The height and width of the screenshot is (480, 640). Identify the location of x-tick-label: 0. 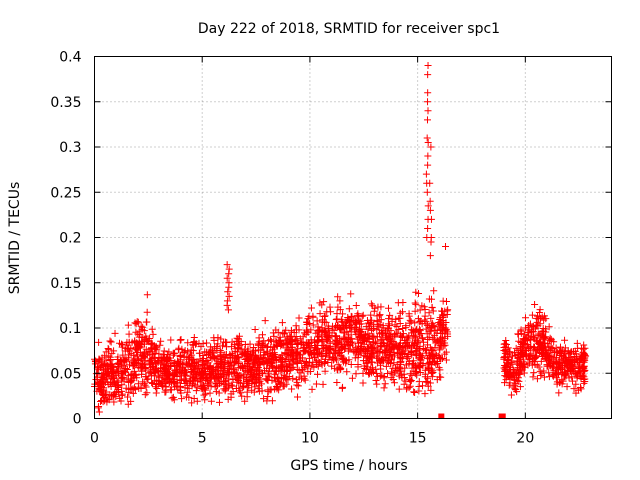
(94, 439).